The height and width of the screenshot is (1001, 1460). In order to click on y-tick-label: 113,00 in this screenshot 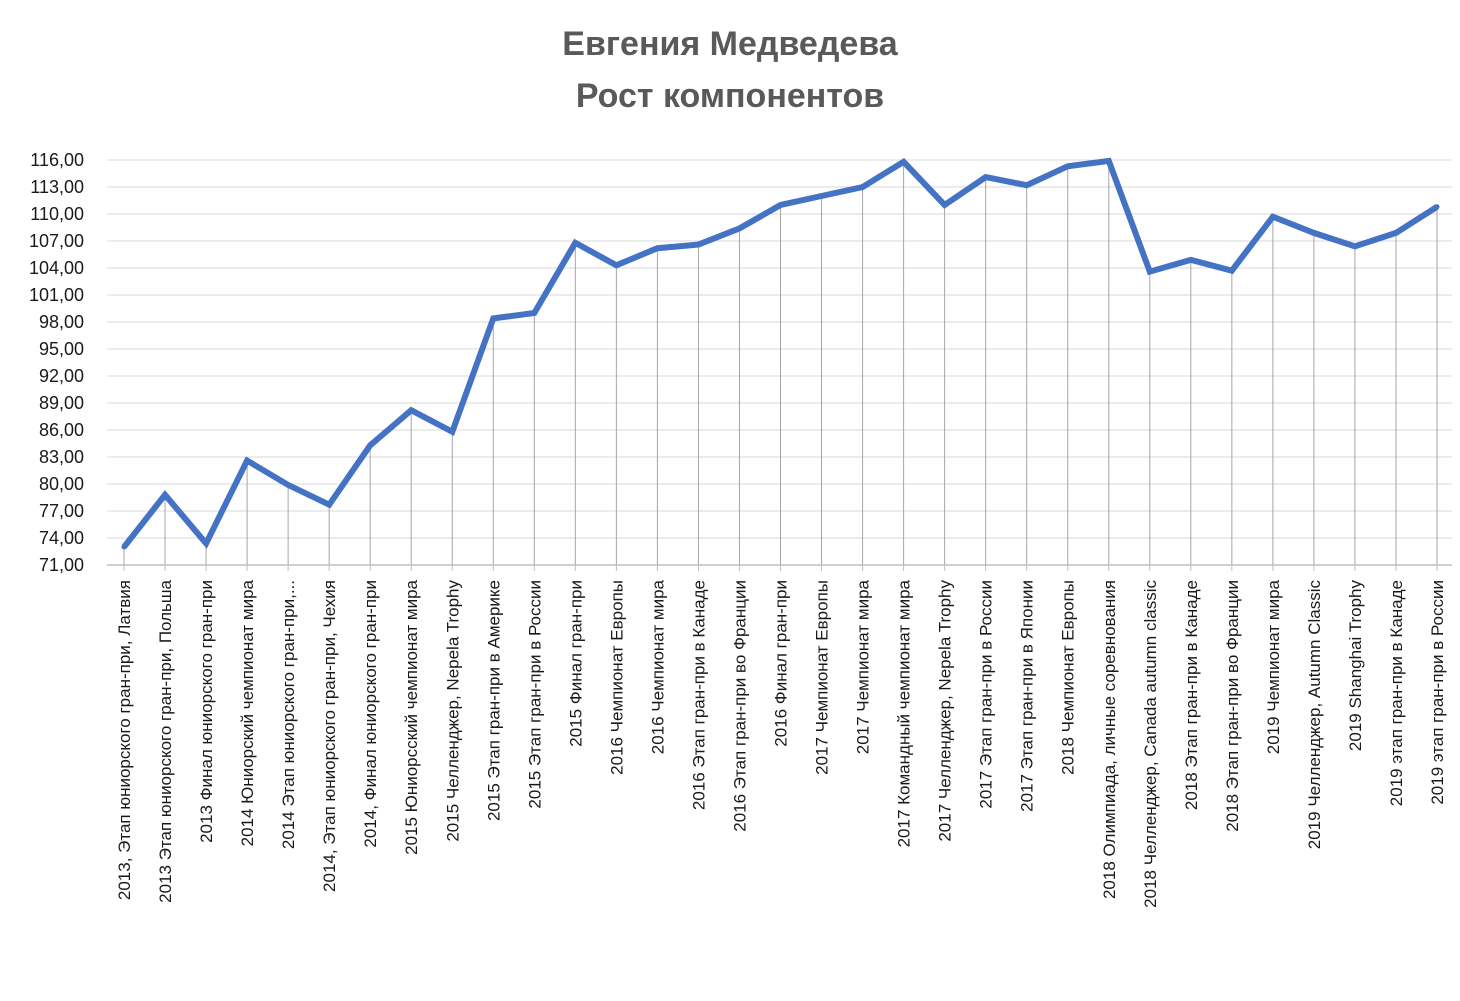, I will do `click(57, 187)`.